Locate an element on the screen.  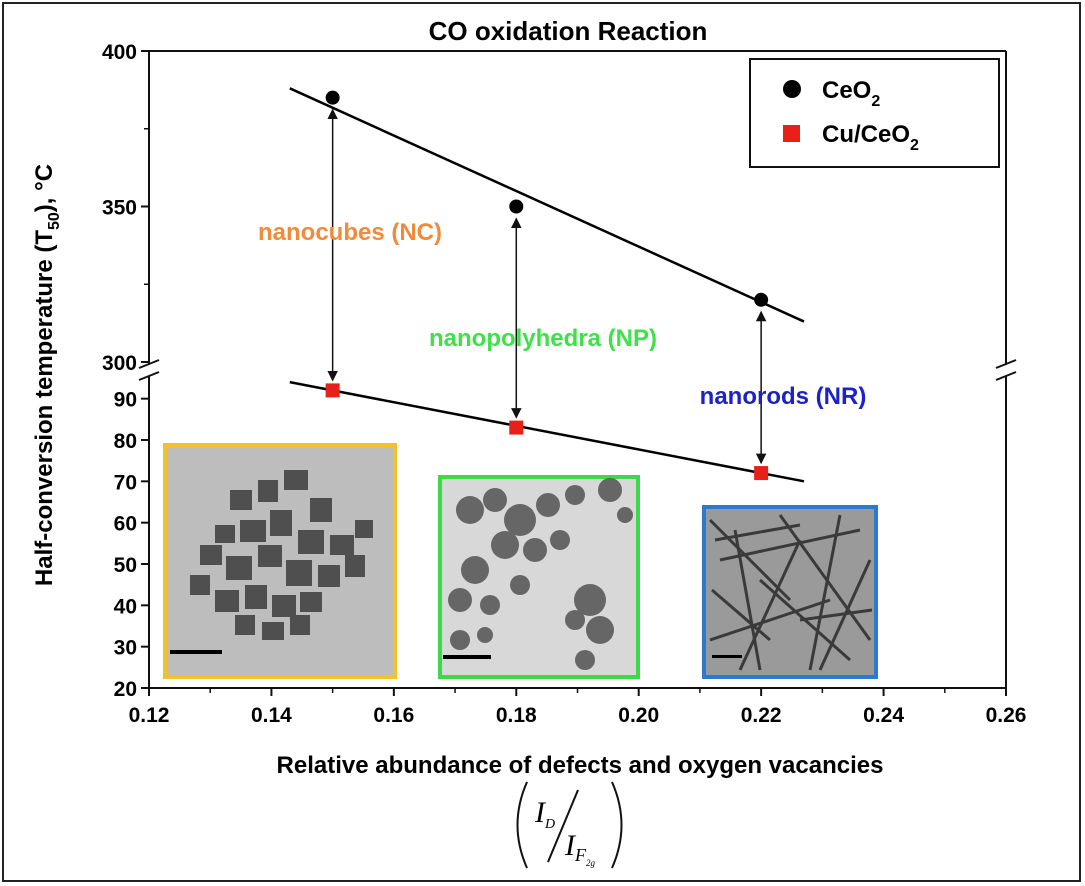
x-tick-label: 0.20 is located at coordinates (638, 715).